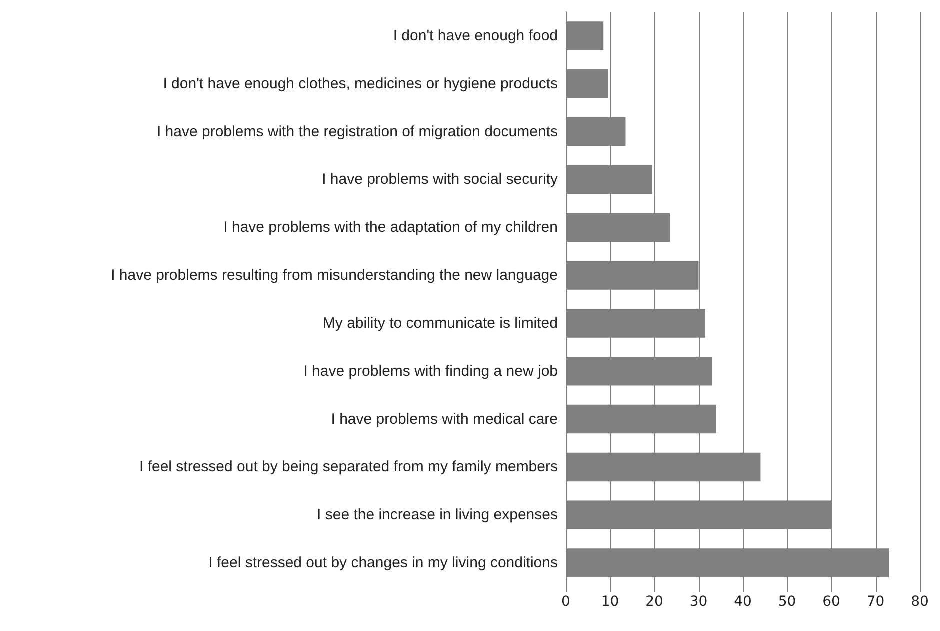 This screenshot has width=940, height=631. What do you see at coordinates (787, 602) in the screenshot?
I see `x-tick-label: 50` at bounding box center [787, 602].